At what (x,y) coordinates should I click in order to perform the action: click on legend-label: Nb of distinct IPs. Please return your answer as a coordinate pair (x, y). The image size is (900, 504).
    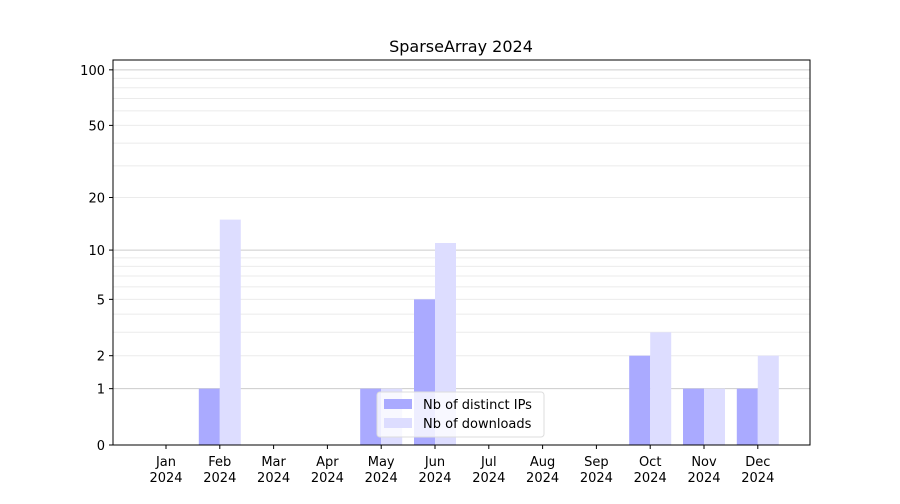
    Looking at the image, I should click on (477, 405).